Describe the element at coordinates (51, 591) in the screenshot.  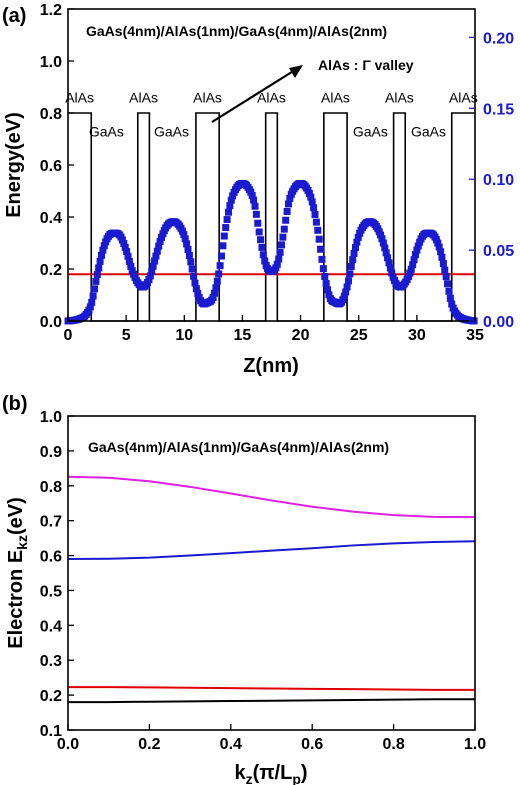
I see `y-tick-label: 0.5` at that location.